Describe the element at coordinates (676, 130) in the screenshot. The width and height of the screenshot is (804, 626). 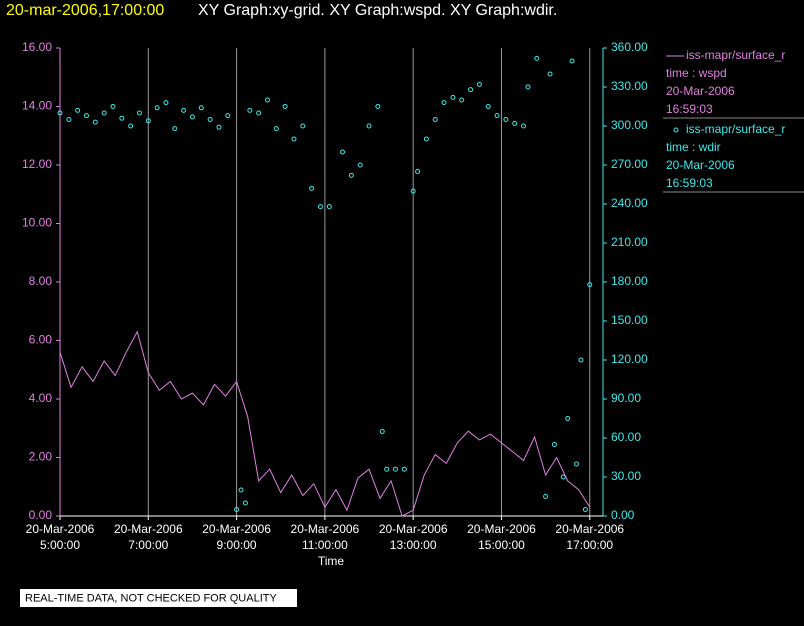
I see `legend-symbol` at that location.